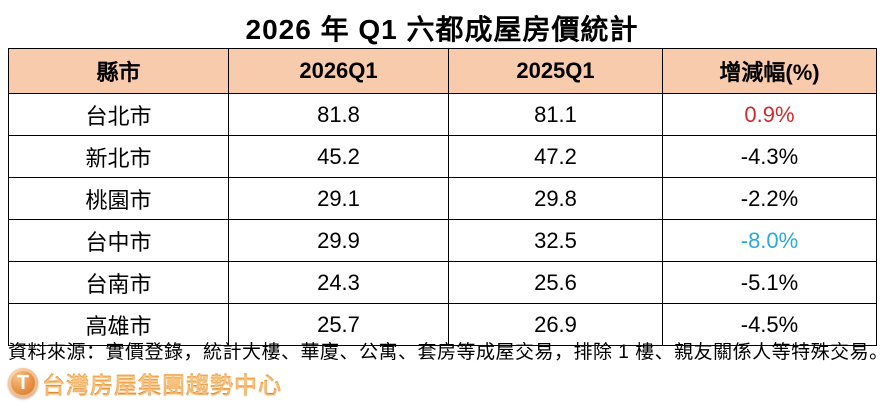 This screenshot has height=402, width=884. I want to click on header-2025q1: 2025Q1, so click(555, 71).